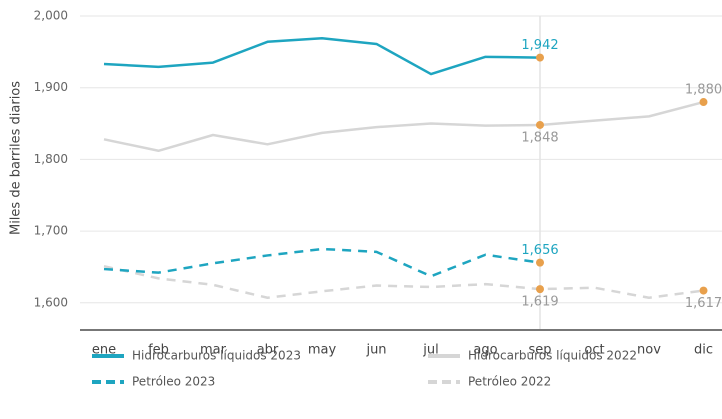 Image resolution: width=722 pixels, height=419 pixels. I want to click on x-tick-label: feb, so click(158, 350).